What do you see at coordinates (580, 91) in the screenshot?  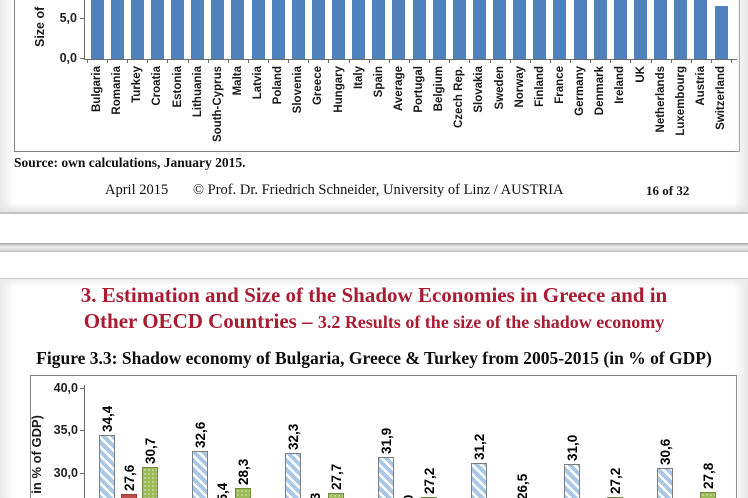 I see `category-label: Germany` at bounding box center [580, 91].